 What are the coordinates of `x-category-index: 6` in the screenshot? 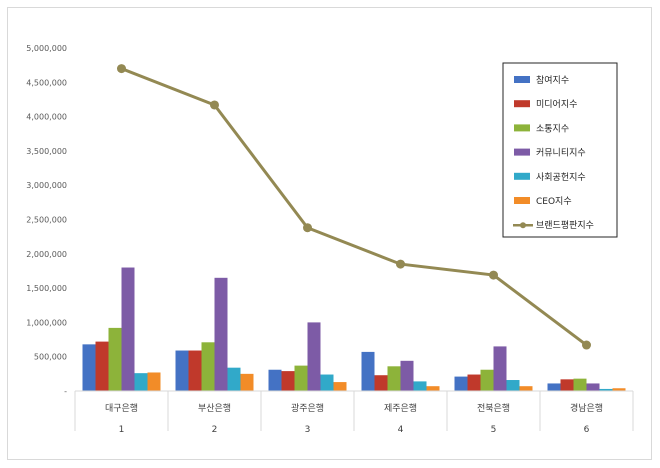 It's located at (587, 430).